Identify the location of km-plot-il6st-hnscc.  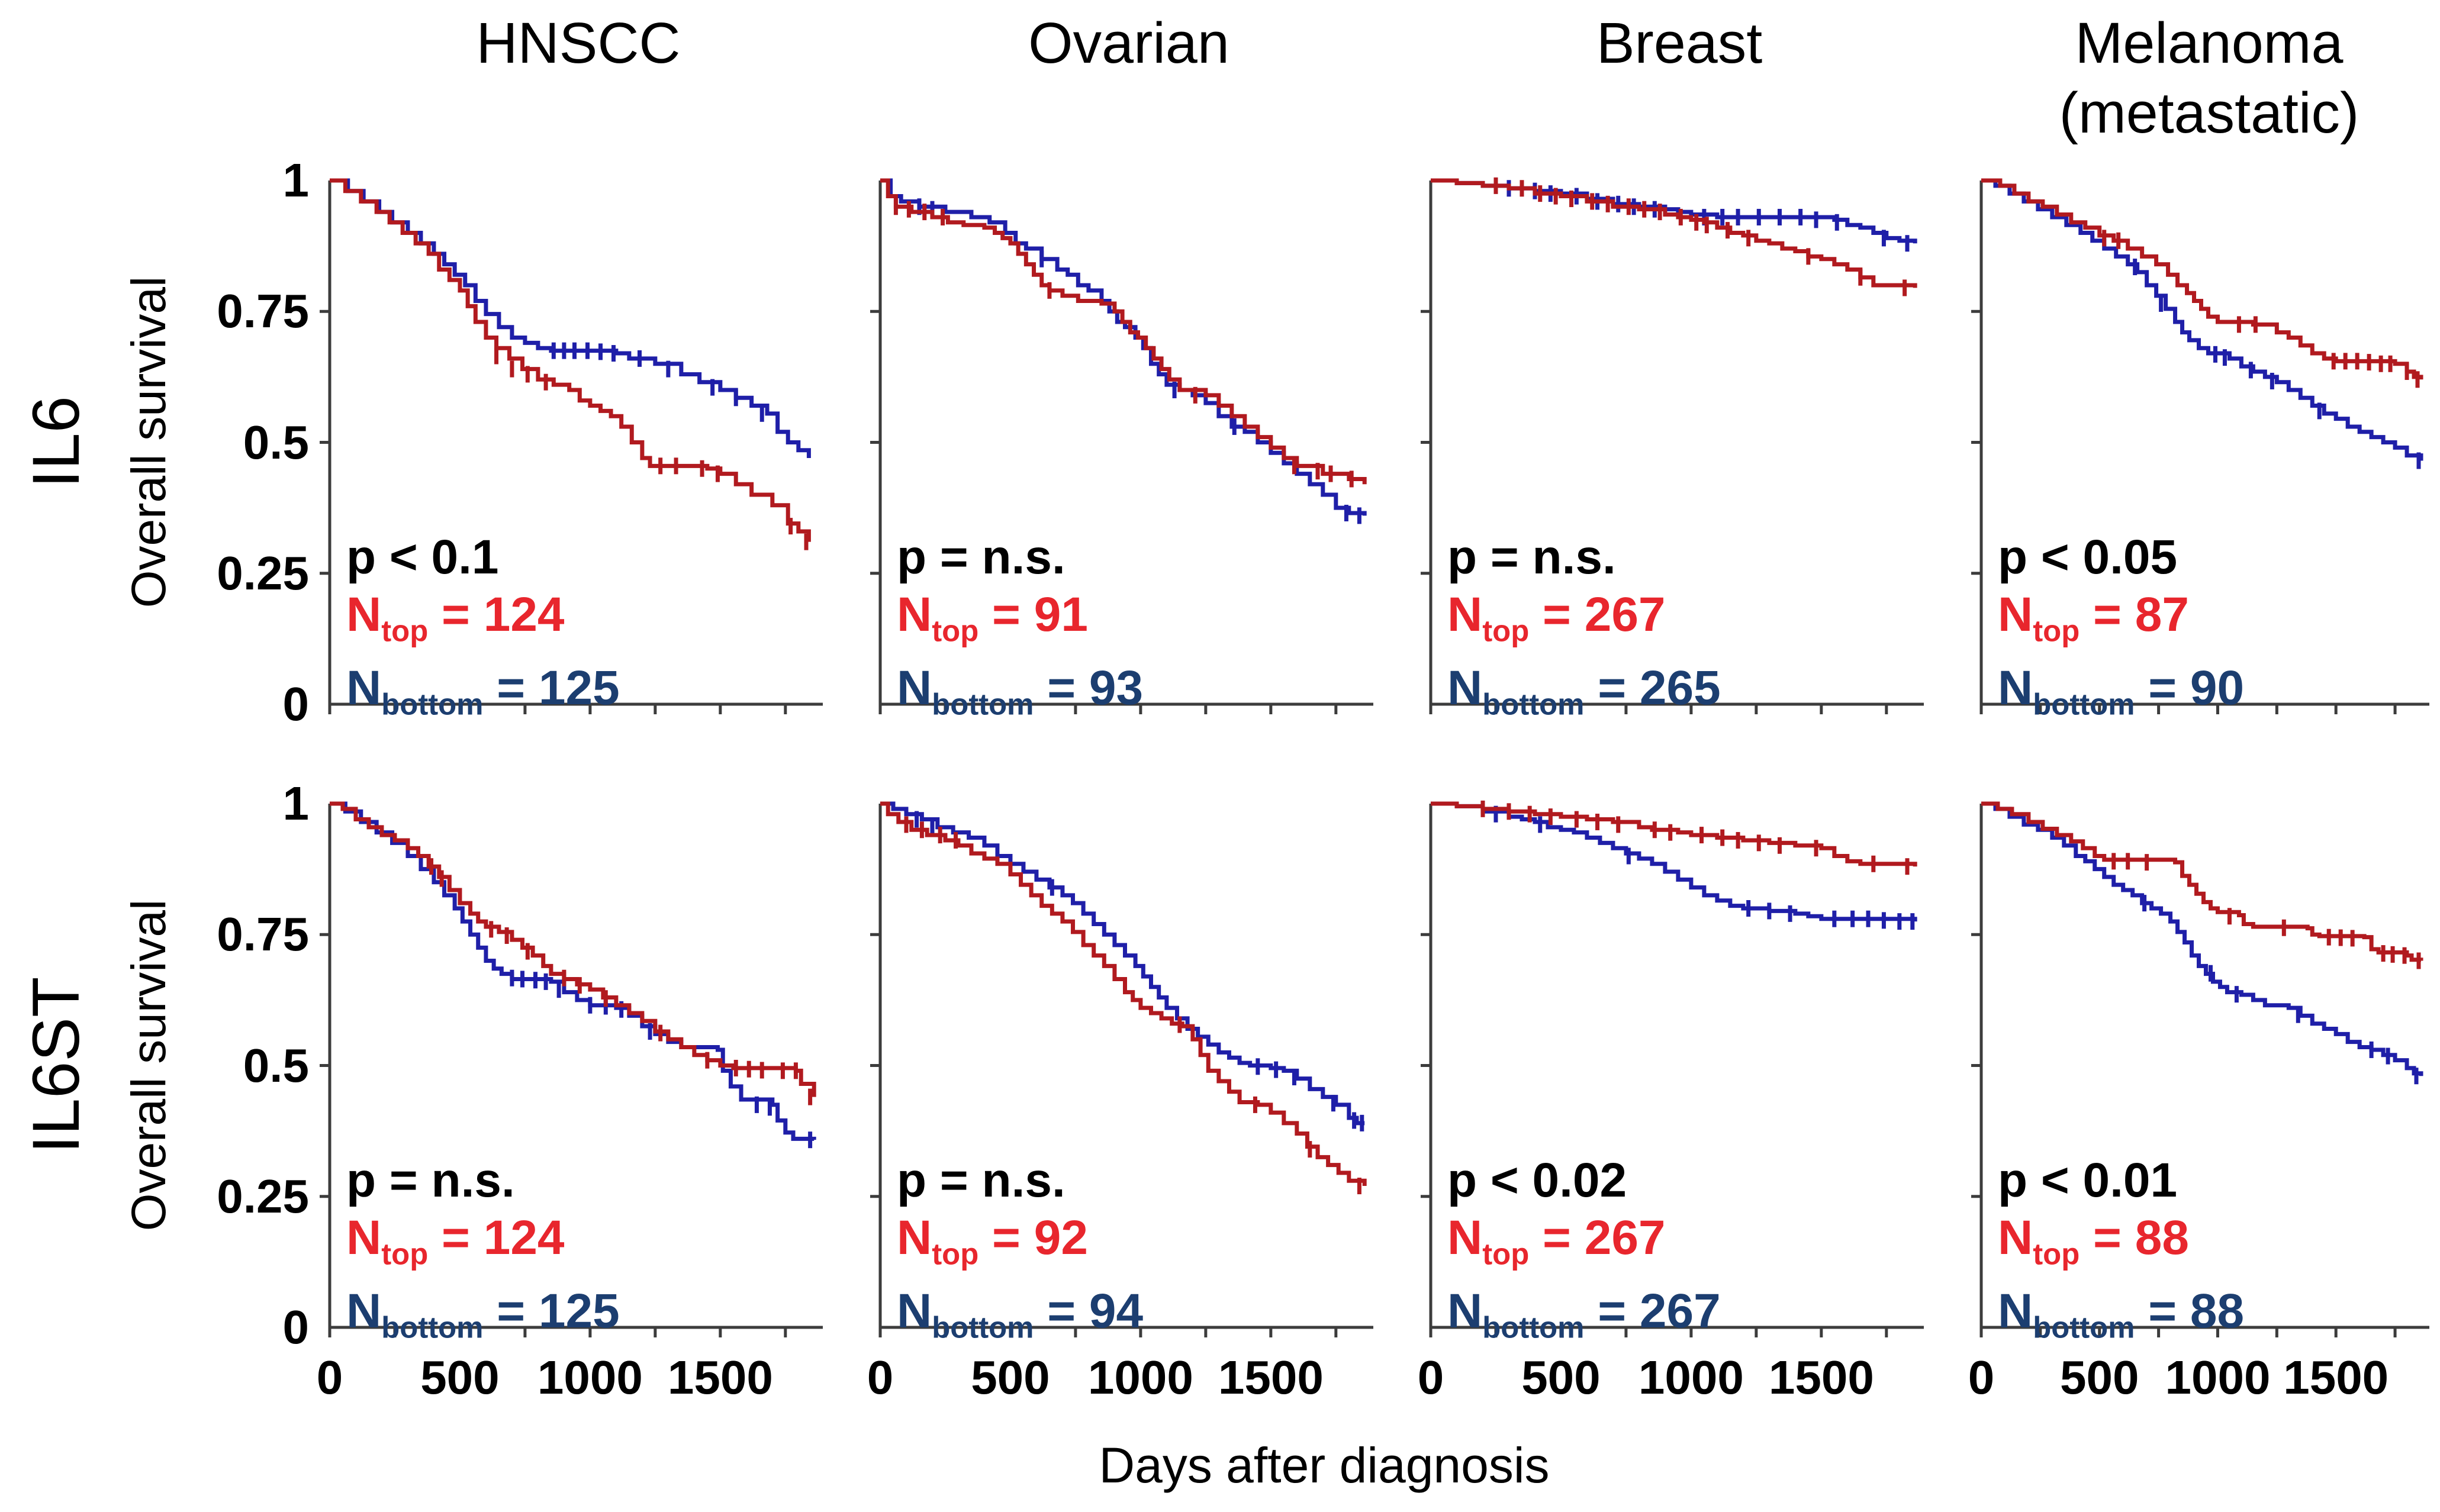
(571, 1069).